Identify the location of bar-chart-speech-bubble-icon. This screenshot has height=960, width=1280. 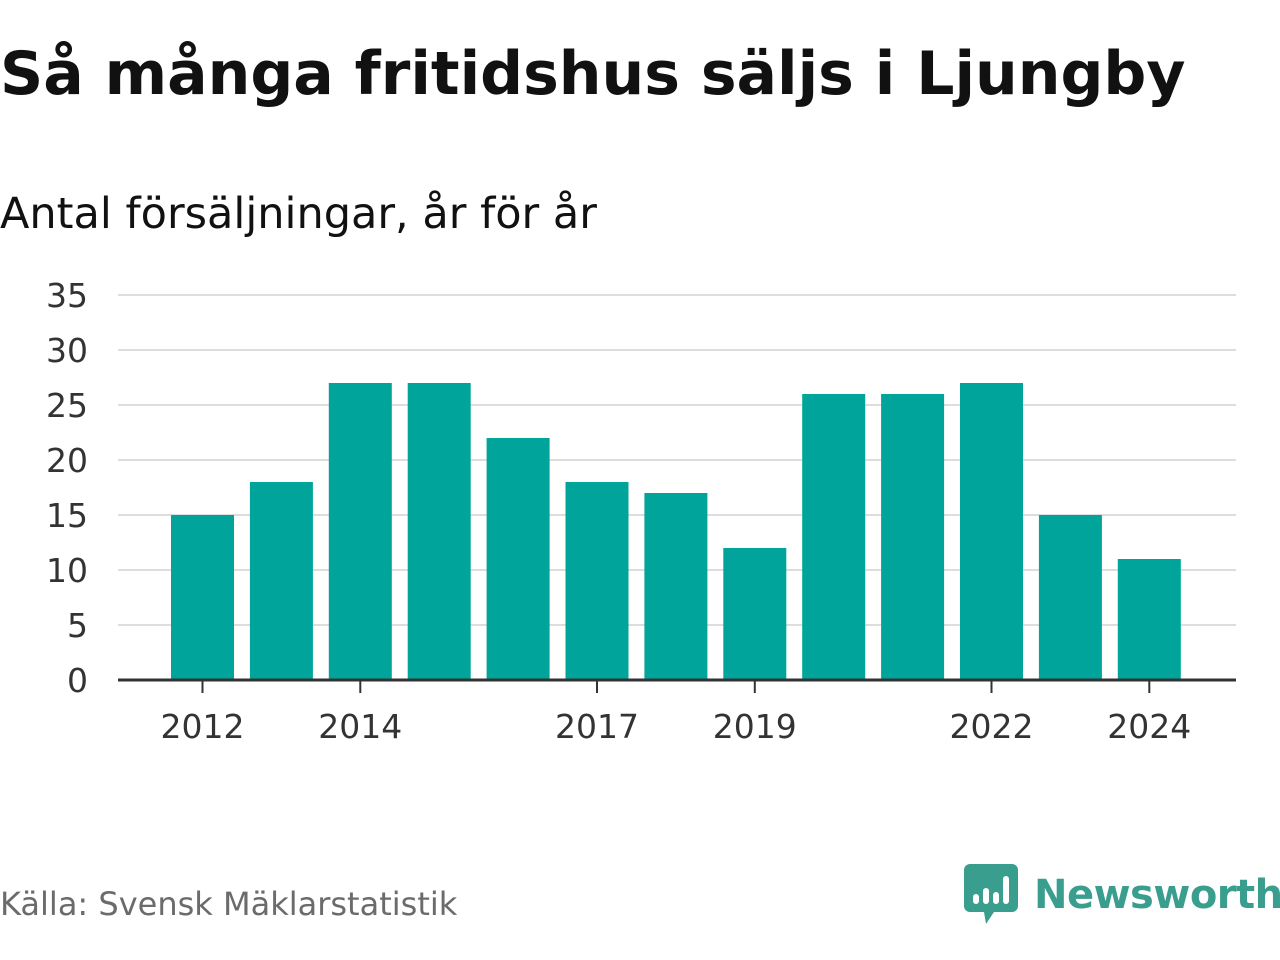
(991, 894).